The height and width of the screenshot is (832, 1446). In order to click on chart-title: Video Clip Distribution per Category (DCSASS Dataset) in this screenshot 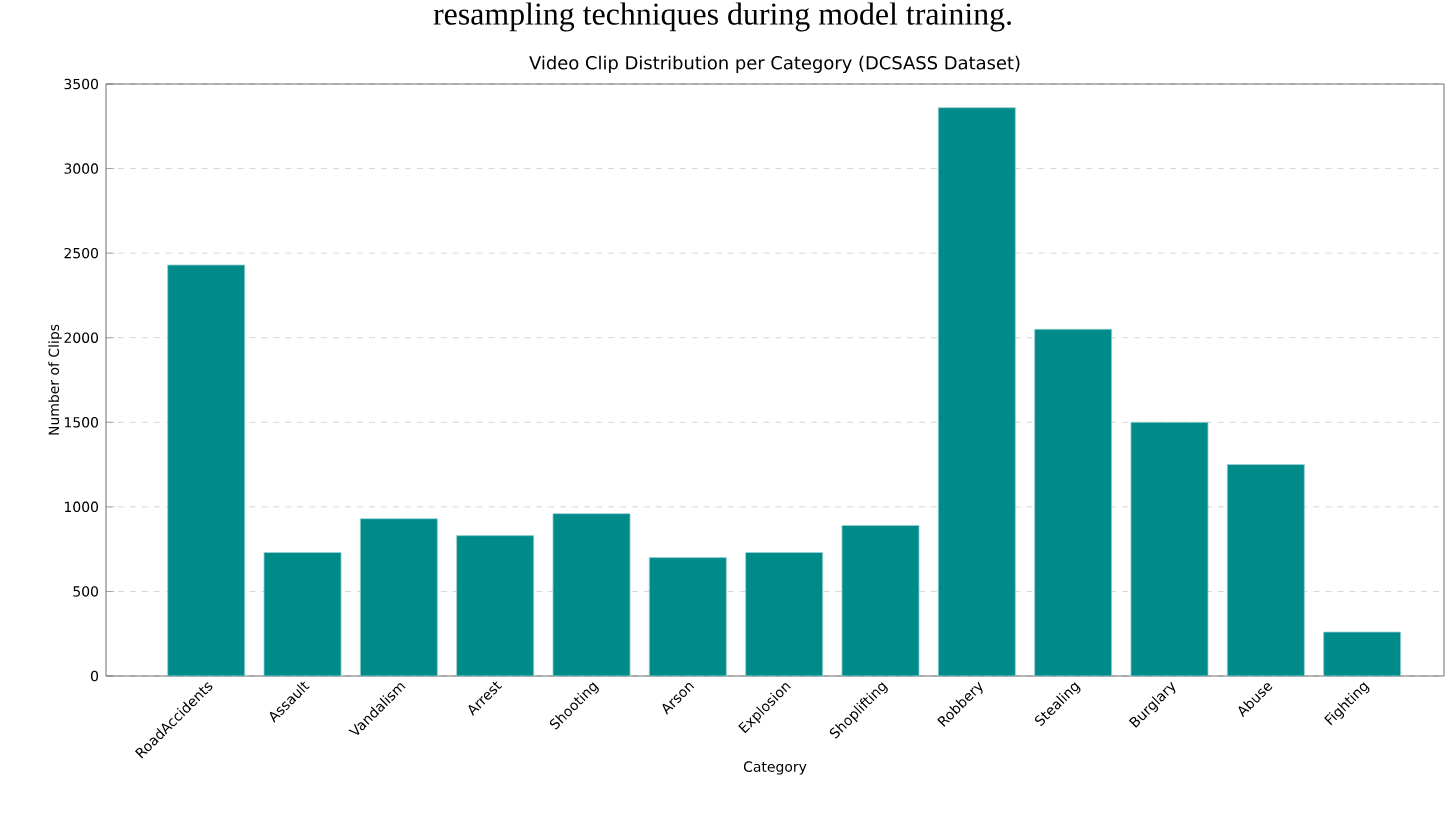, I will do `click(774, 64)`.